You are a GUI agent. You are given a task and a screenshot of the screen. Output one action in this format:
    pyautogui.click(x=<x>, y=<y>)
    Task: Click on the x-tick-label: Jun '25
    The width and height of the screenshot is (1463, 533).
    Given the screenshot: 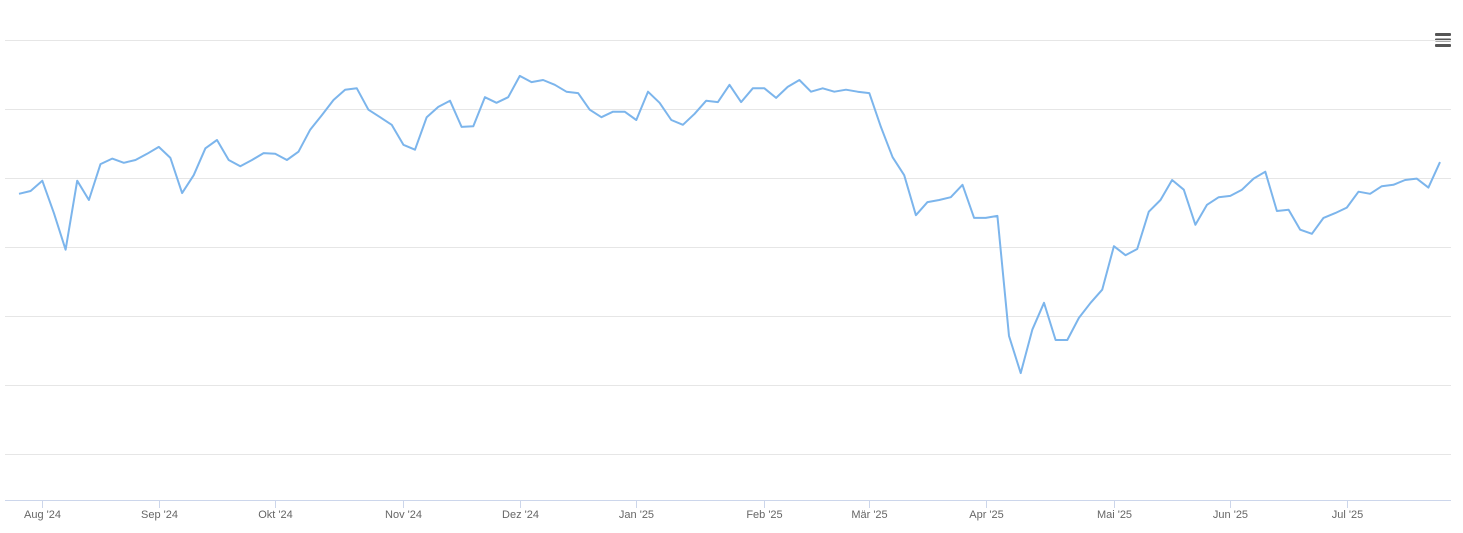 What is the action you would take?
    pyautogui.click(x=1230, y=515)
    